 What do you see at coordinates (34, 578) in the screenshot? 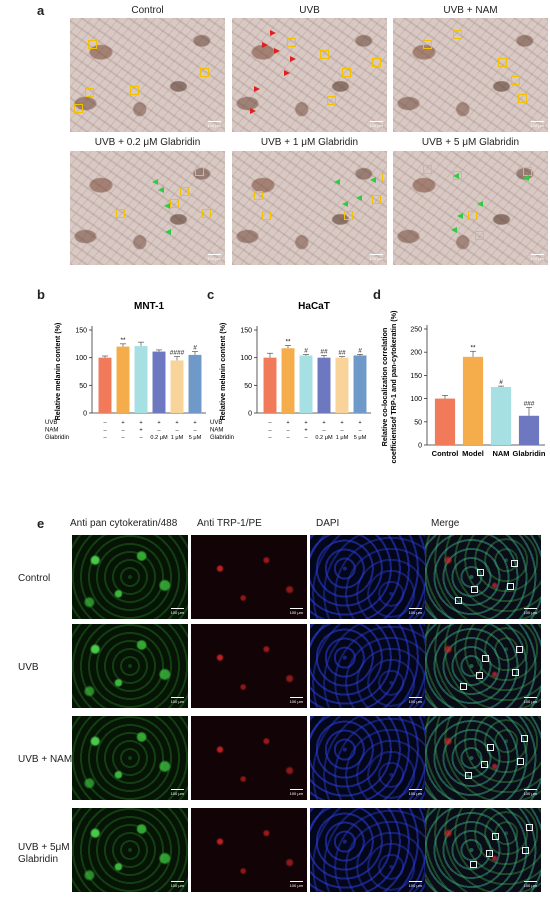
I see `condition-row-label: Control` at bounding box center [34, 578].